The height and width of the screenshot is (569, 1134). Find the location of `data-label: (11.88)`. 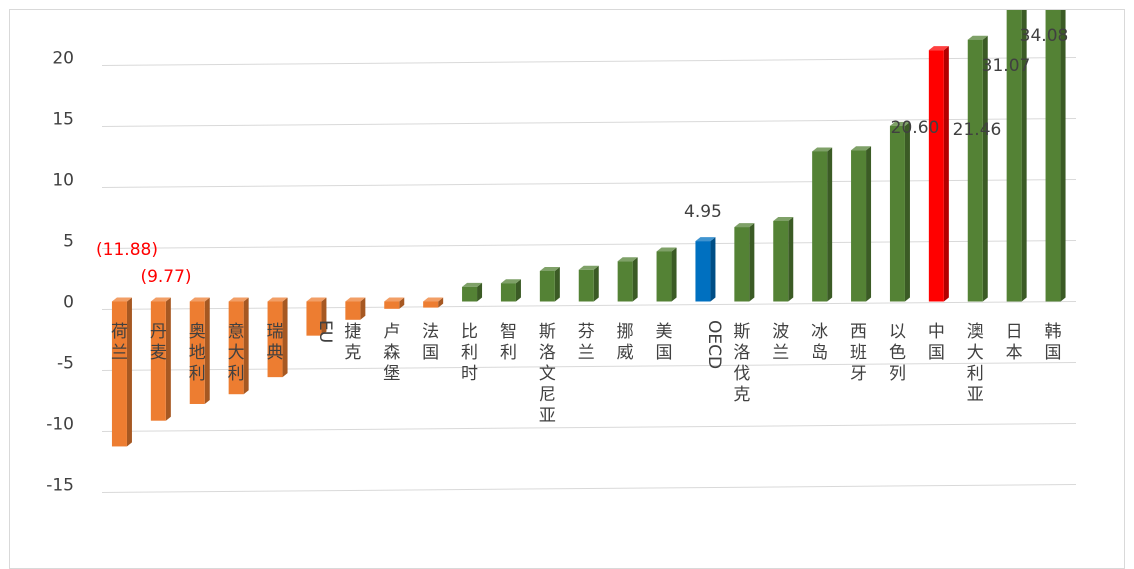

data-label: (11.88) is located at coordinates (127, 250).